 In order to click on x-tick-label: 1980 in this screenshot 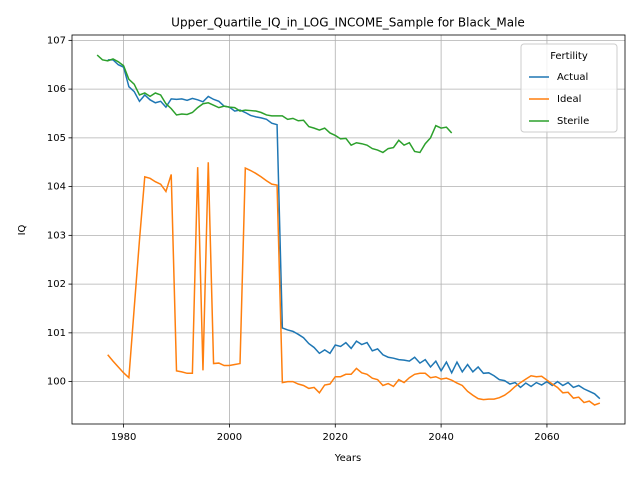, I will do `click(123, 437)`.